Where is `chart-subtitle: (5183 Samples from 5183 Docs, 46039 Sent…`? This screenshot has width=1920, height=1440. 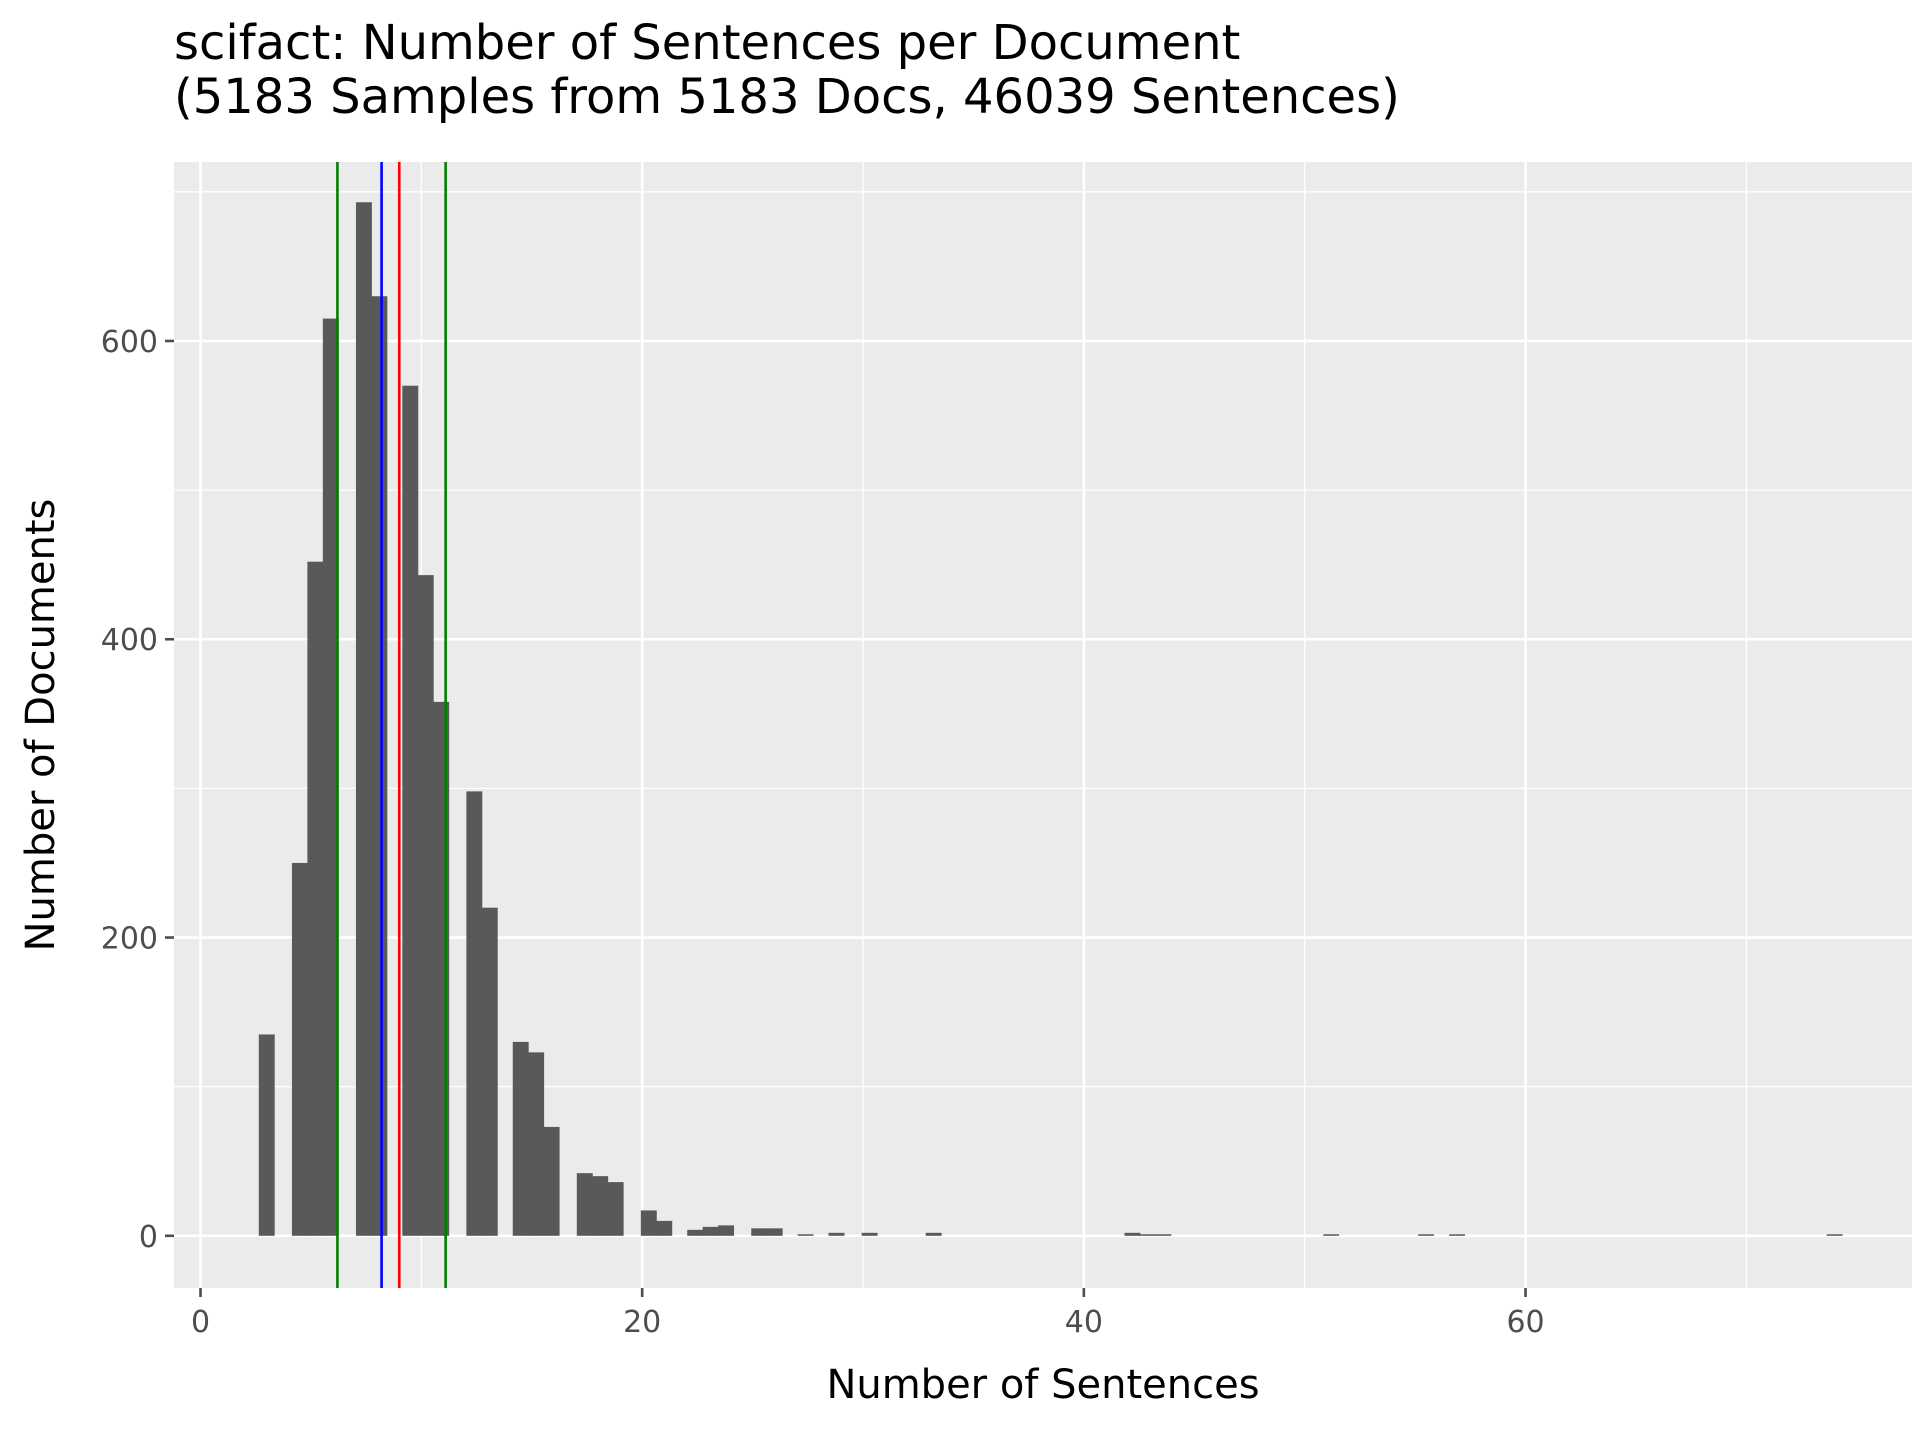 chart-subtitle: (5183 Samples from 5183 Docs, 46039 Sent… is located at coordinates (787, 97).